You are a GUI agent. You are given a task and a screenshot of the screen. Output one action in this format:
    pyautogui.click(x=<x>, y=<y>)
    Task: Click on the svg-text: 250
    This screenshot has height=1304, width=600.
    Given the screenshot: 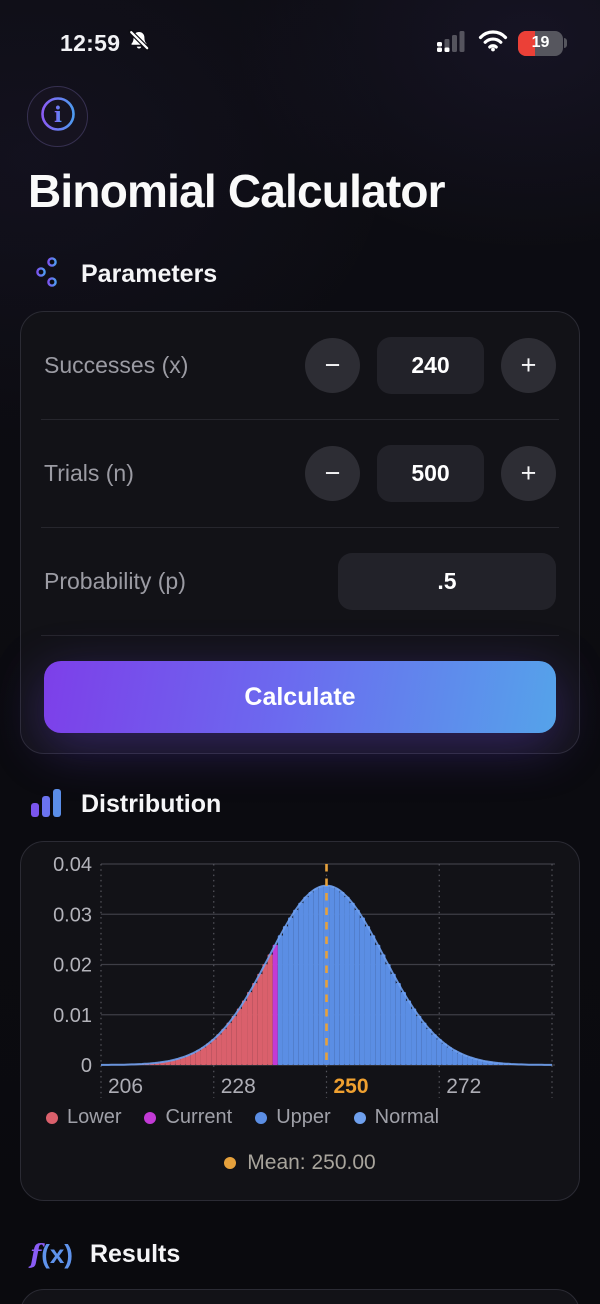 What is the action you would take?
    pyautogui.click(x=351, y=1086)
    